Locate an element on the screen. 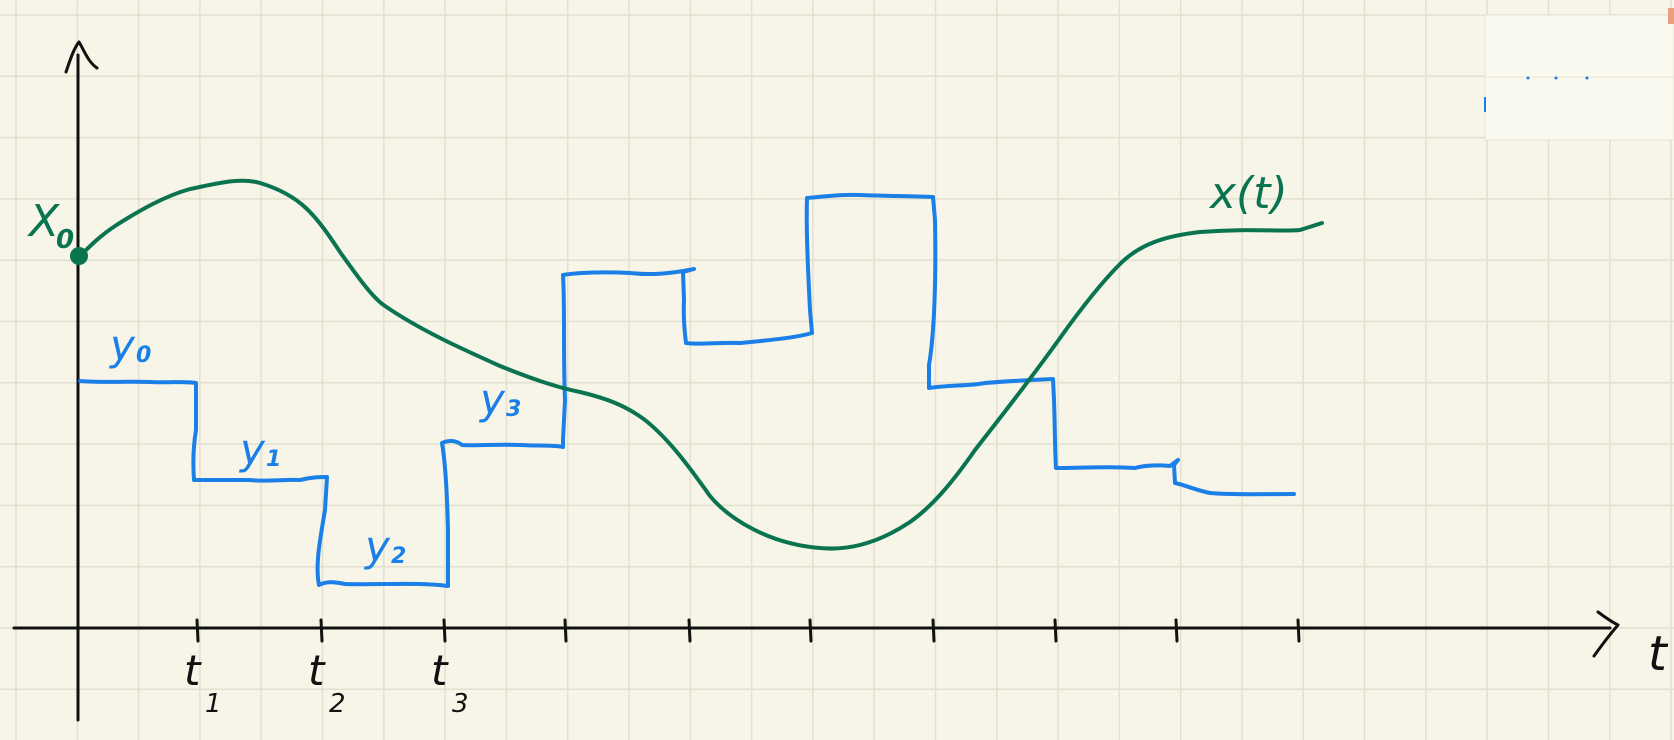 The height and width of the screenshot is (740, 1674). tick-label-subscript: 2 is located at coordinates (337, 704).